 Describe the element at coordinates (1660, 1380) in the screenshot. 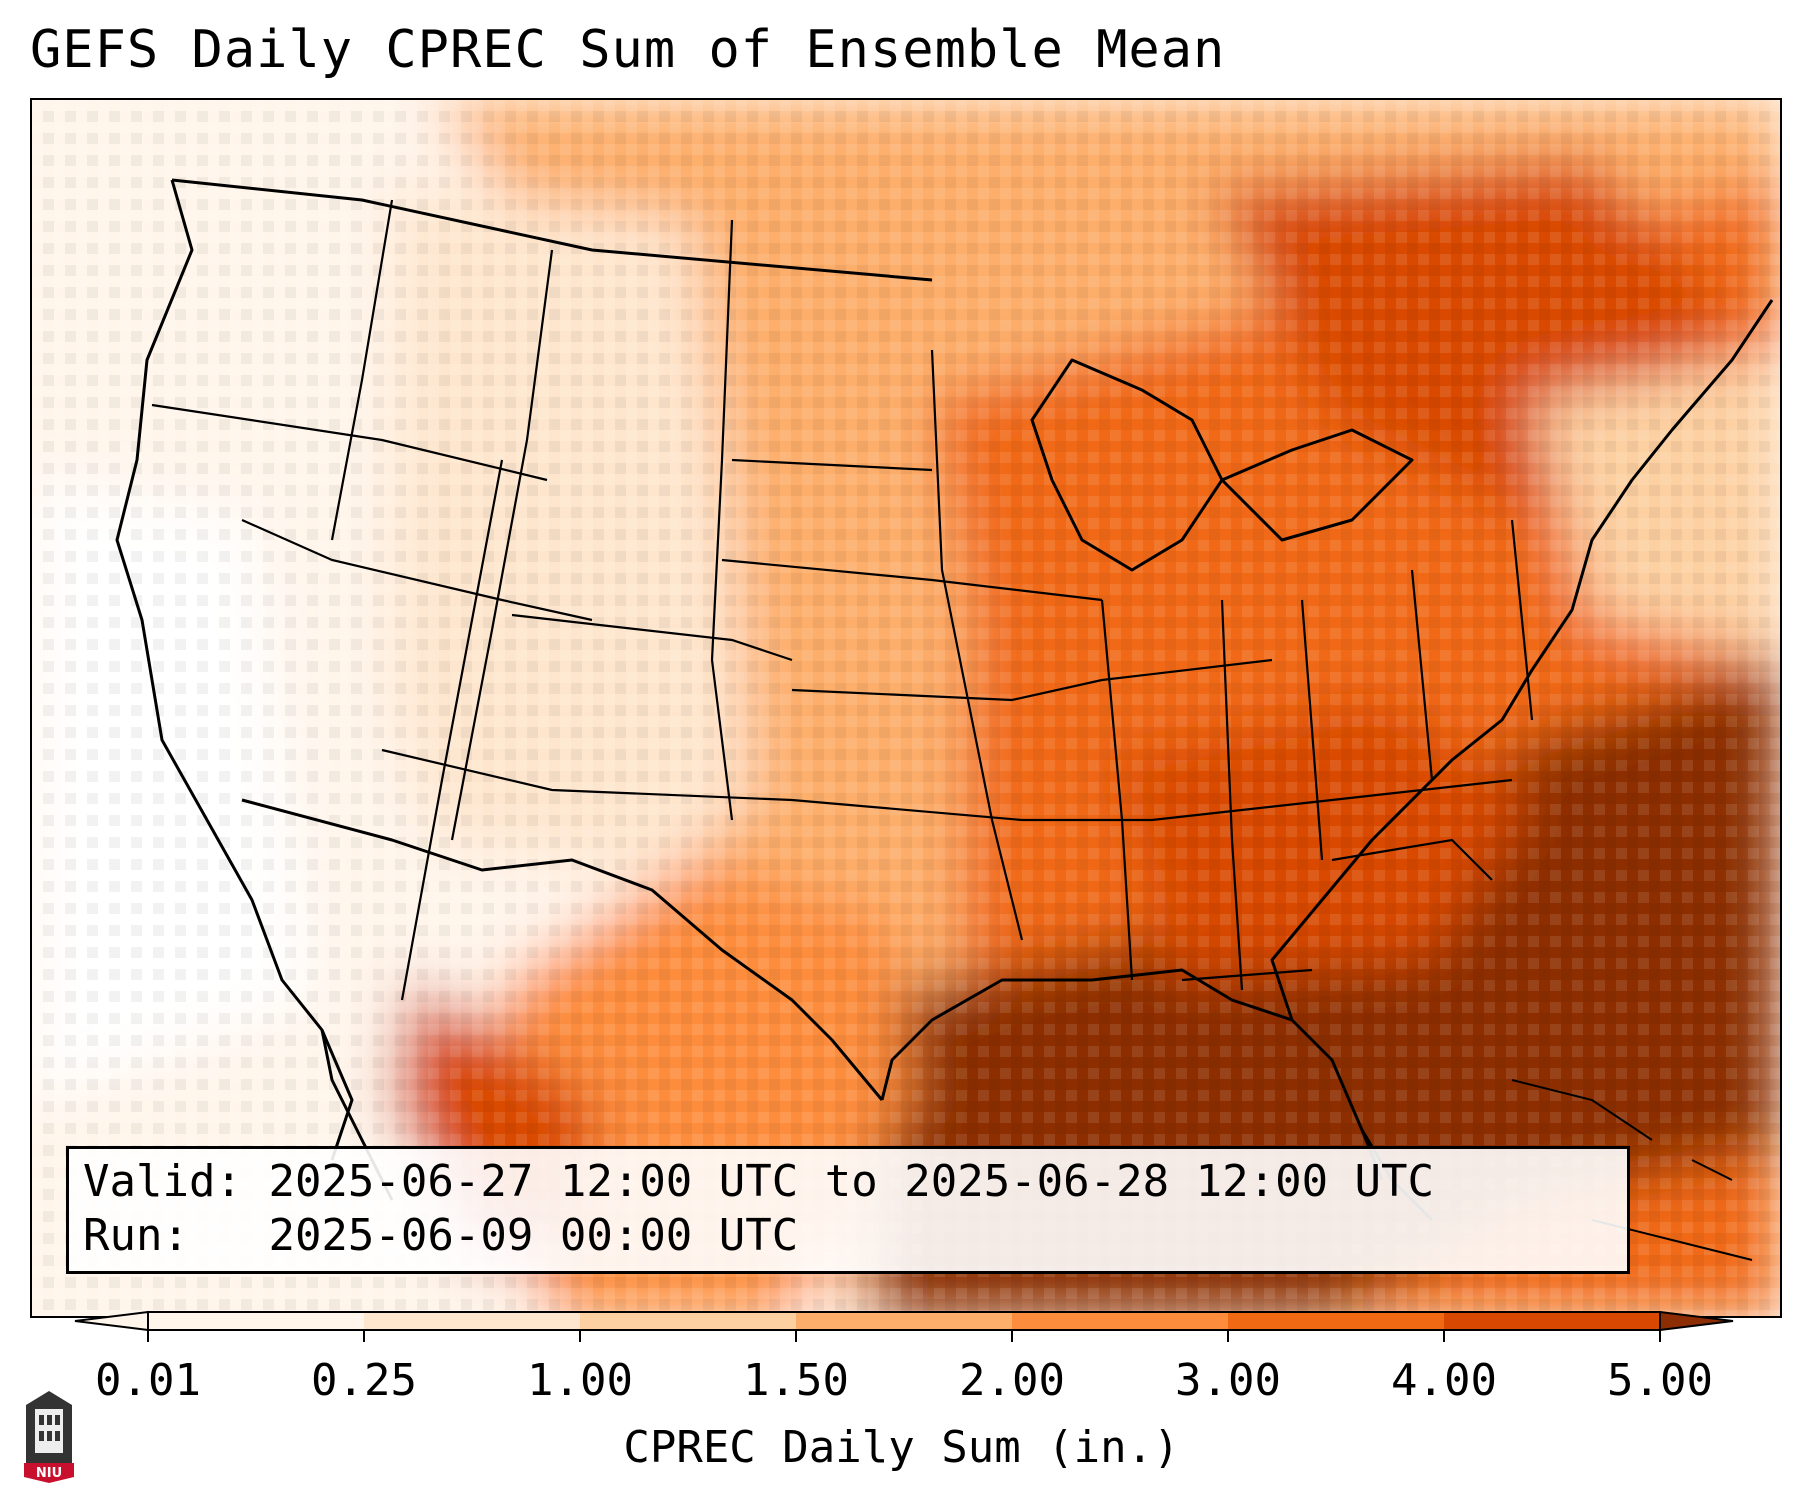

I see `colorbar-tick-label: 5.00` at that location.